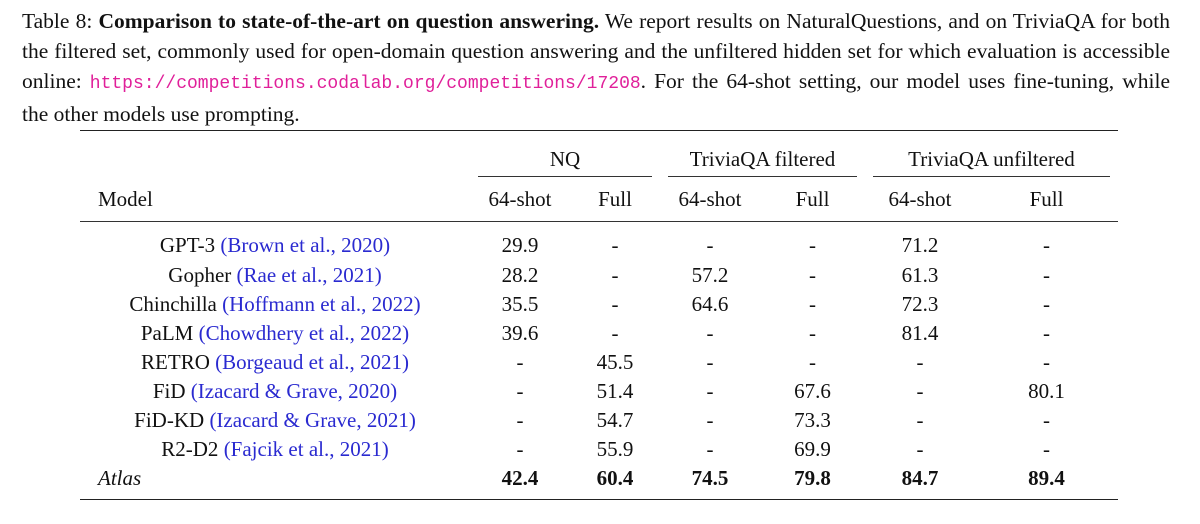 The image size is (1200, 524). Describe the element at coordinates (812, 391) in the screenshot. I see `value-cell: 67.6` at that location.